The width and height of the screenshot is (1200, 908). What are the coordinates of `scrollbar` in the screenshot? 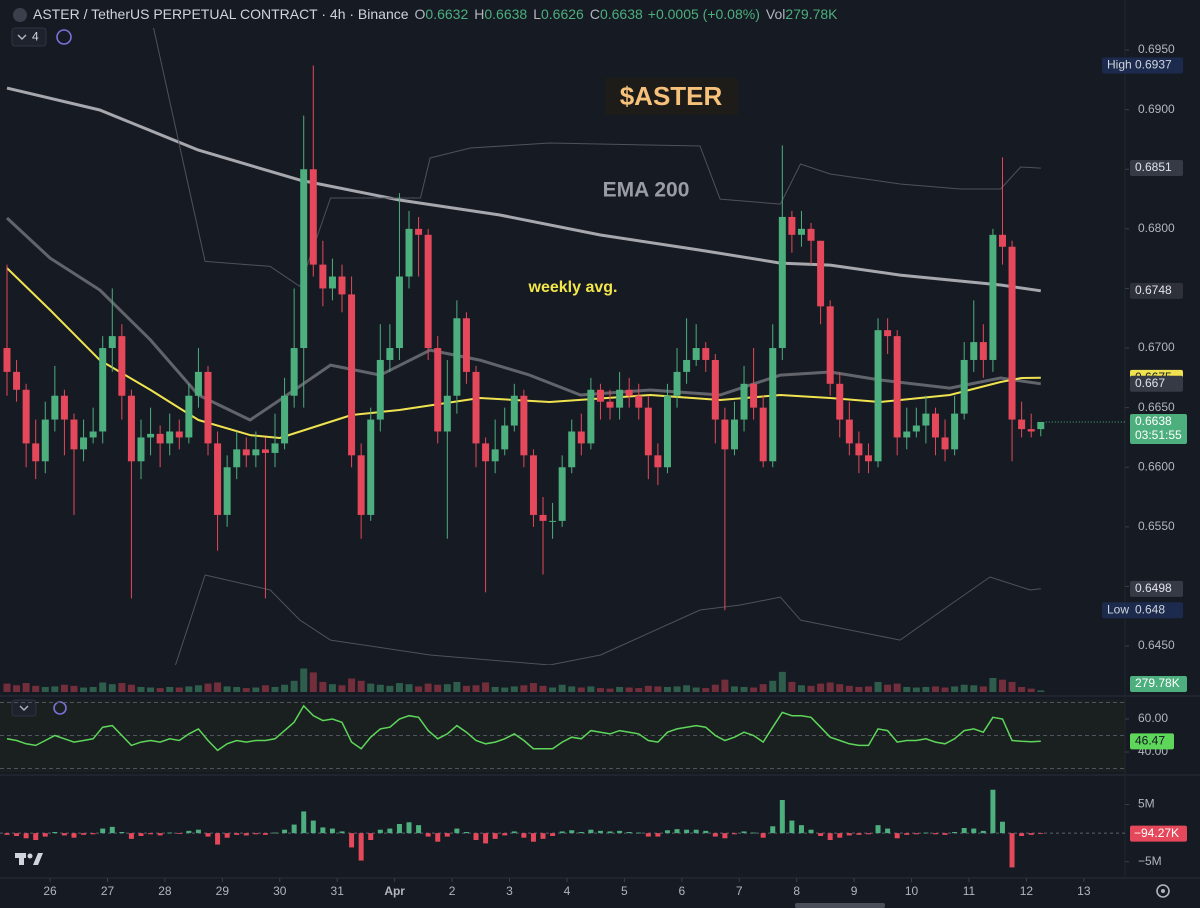 It's located at (840, 905).